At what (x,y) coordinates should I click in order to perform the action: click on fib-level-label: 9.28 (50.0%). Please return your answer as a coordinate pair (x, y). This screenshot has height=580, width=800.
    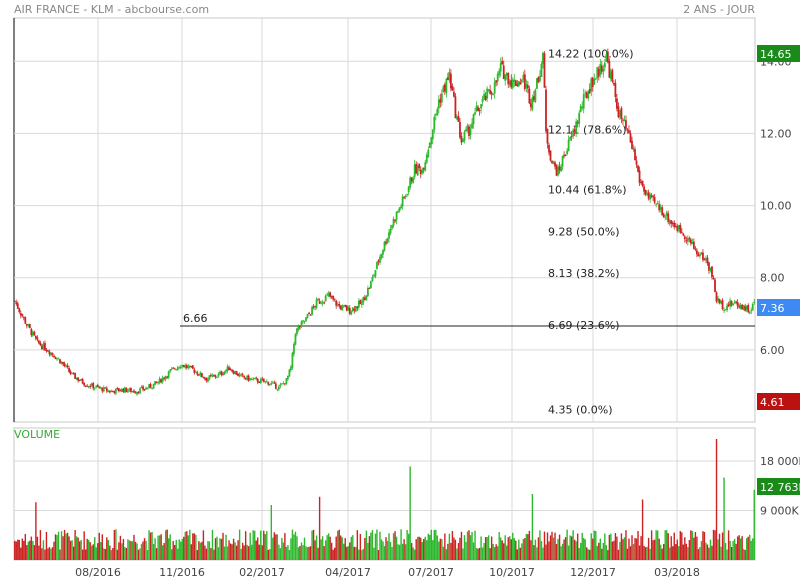
    Looking at the image, I should click on (584, 232).